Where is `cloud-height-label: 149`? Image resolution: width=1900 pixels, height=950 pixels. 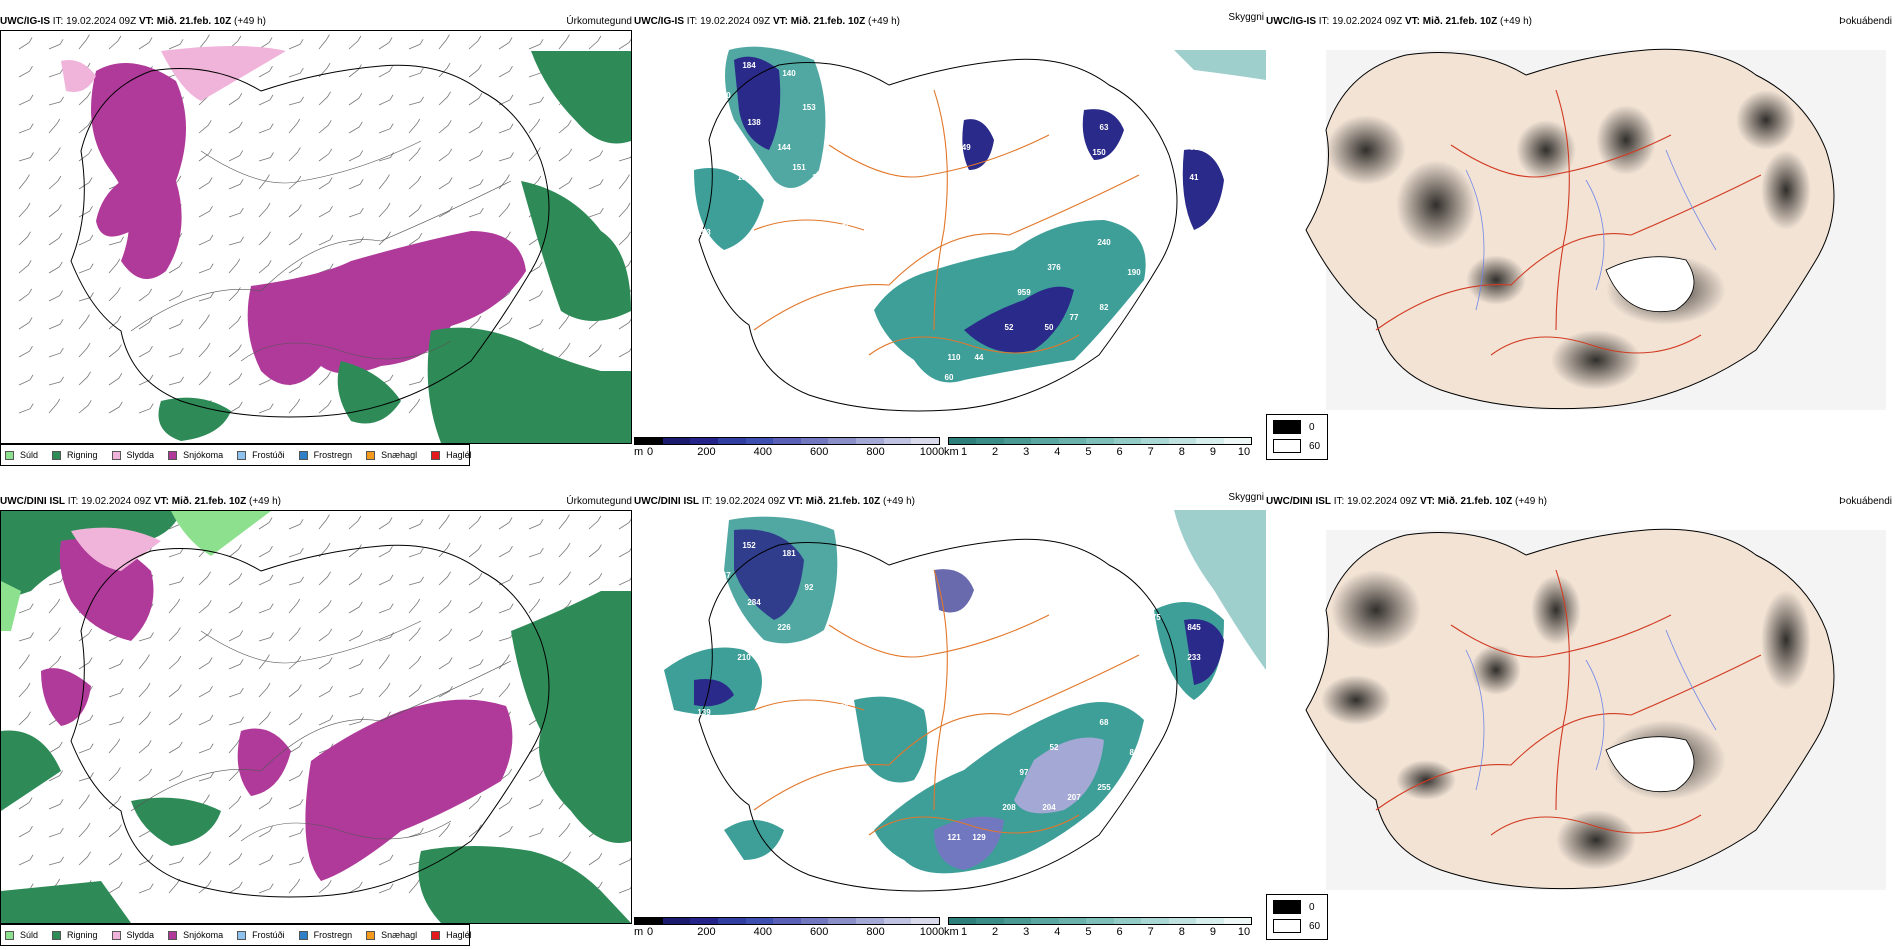 cloud-height-label: 149 is located at coordinates (964, 147).